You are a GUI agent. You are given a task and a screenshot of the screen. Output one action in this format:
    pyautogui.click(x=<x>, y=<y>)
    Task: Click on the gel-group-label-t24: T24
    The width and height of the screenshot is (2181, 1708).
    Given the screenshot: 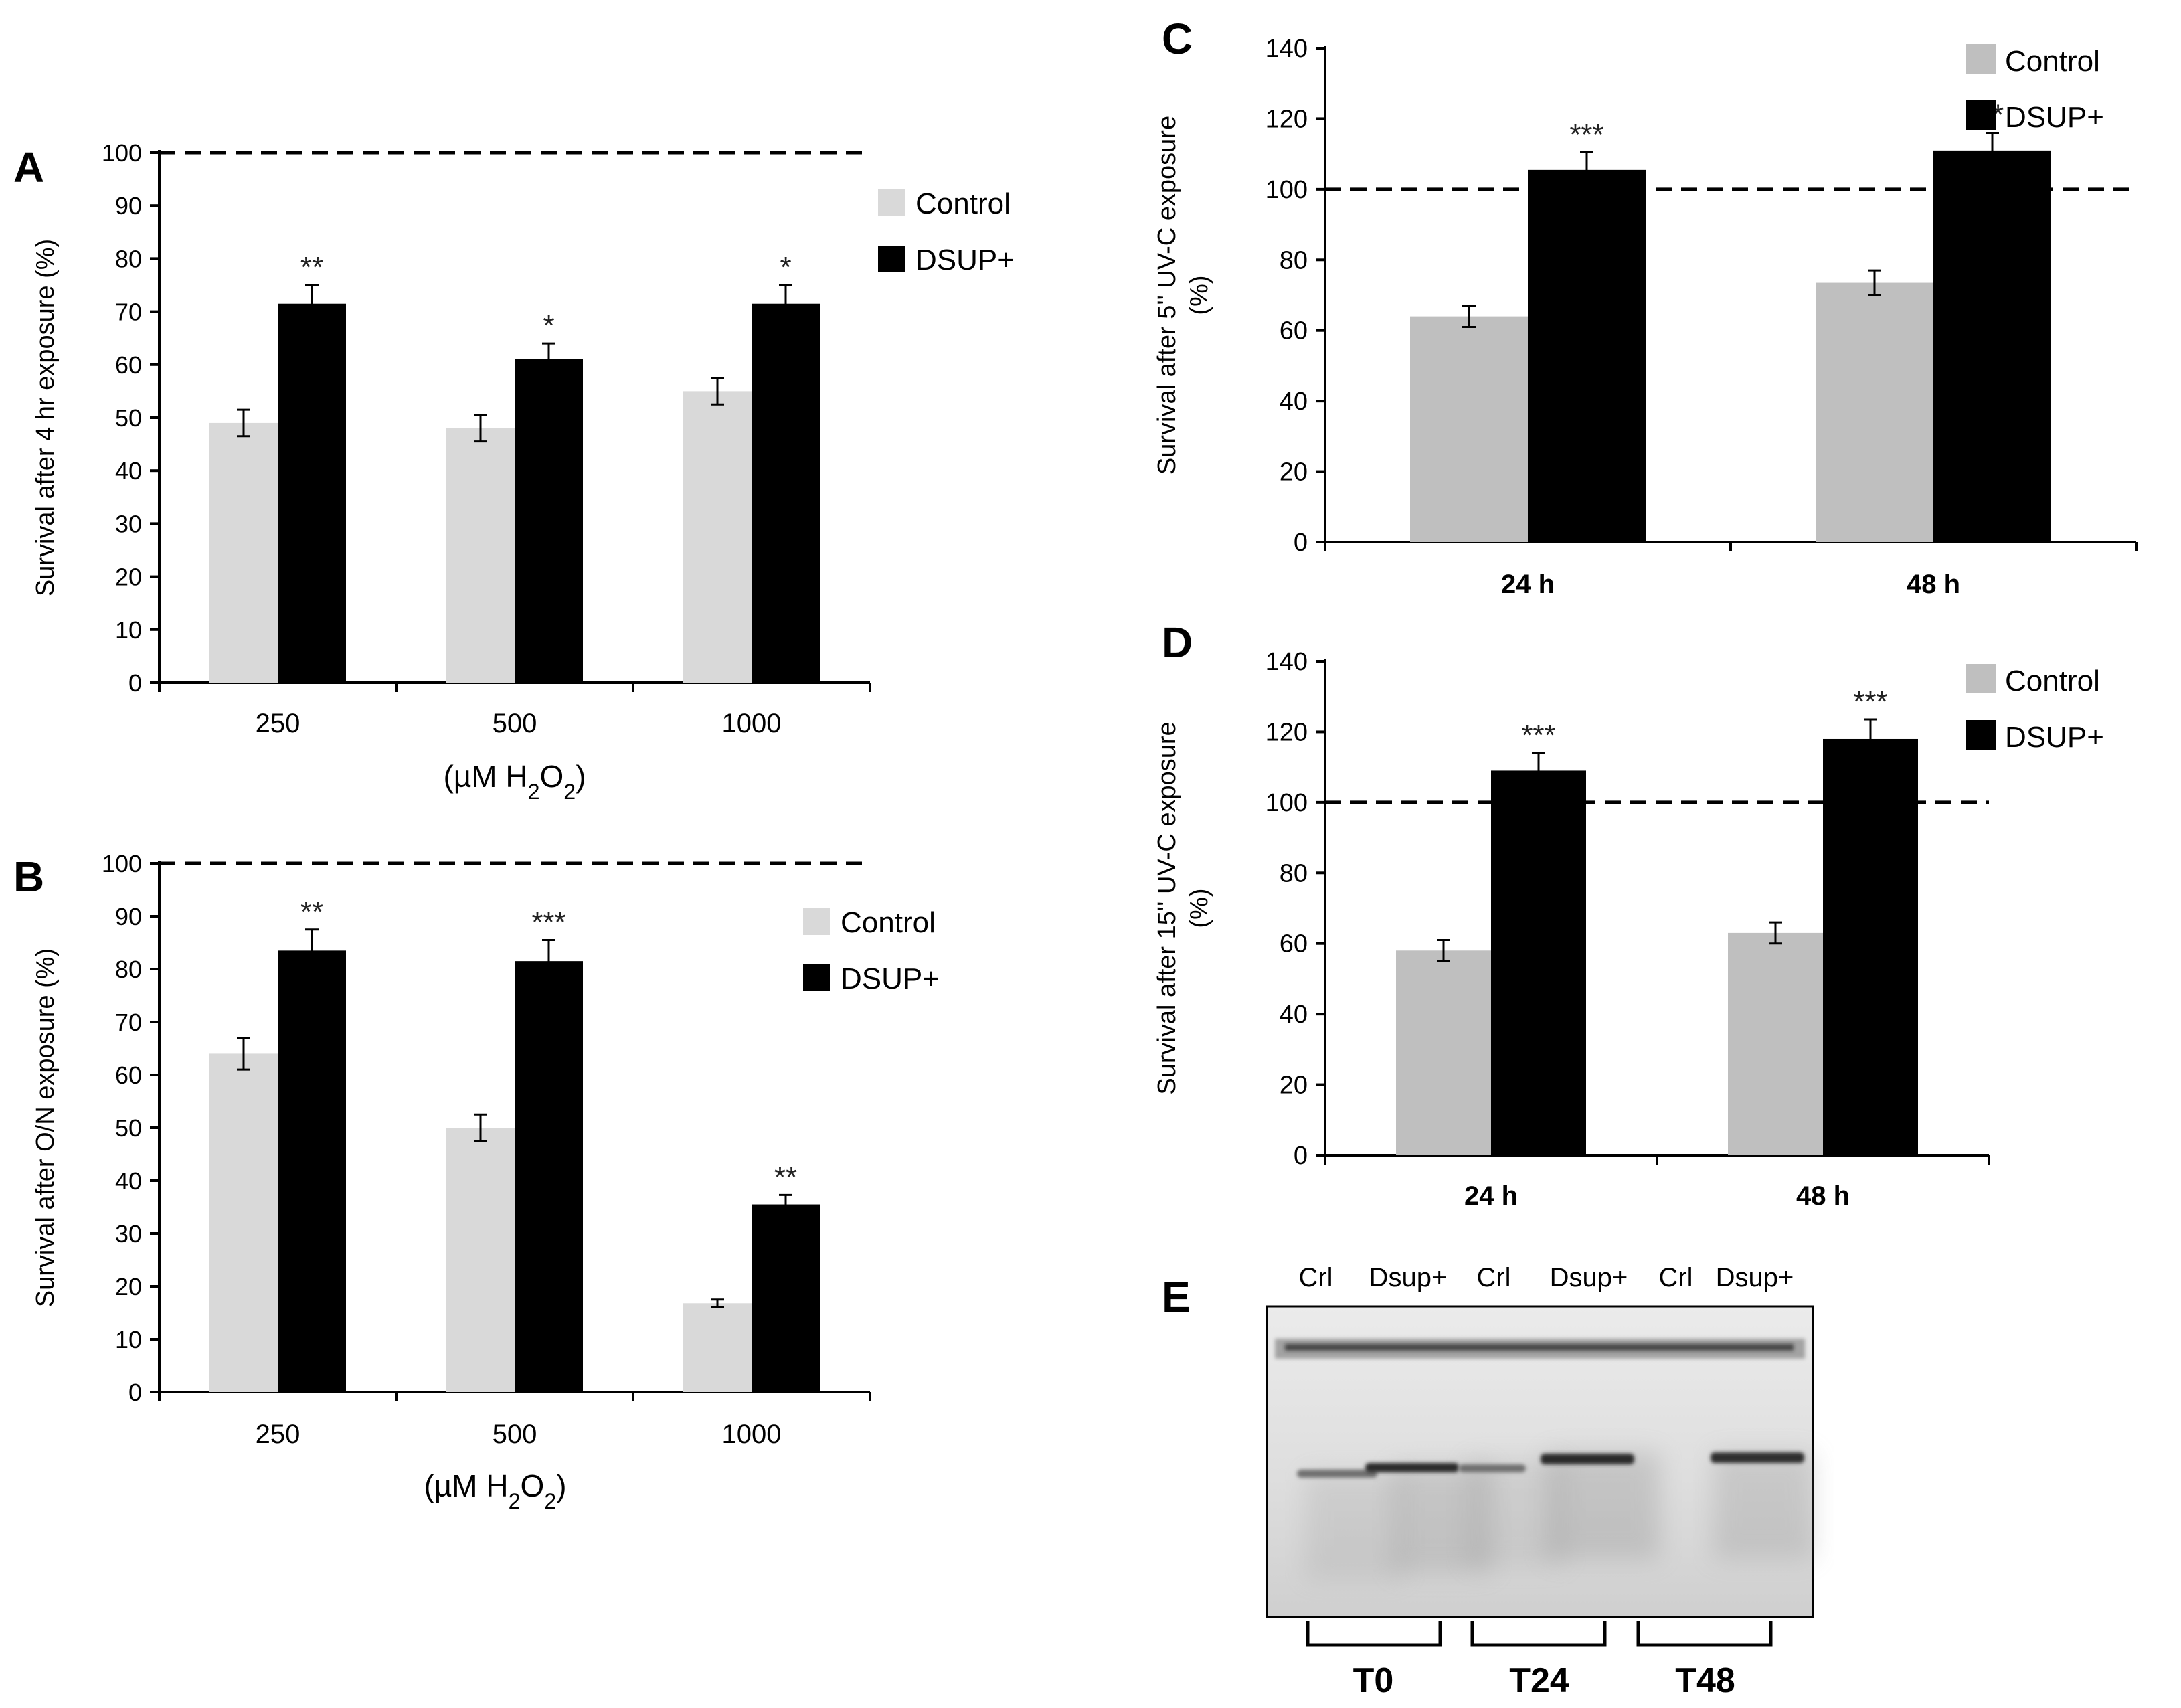 What is the action you would take?
    pyautogui.click(x=1539, y=1680)
    